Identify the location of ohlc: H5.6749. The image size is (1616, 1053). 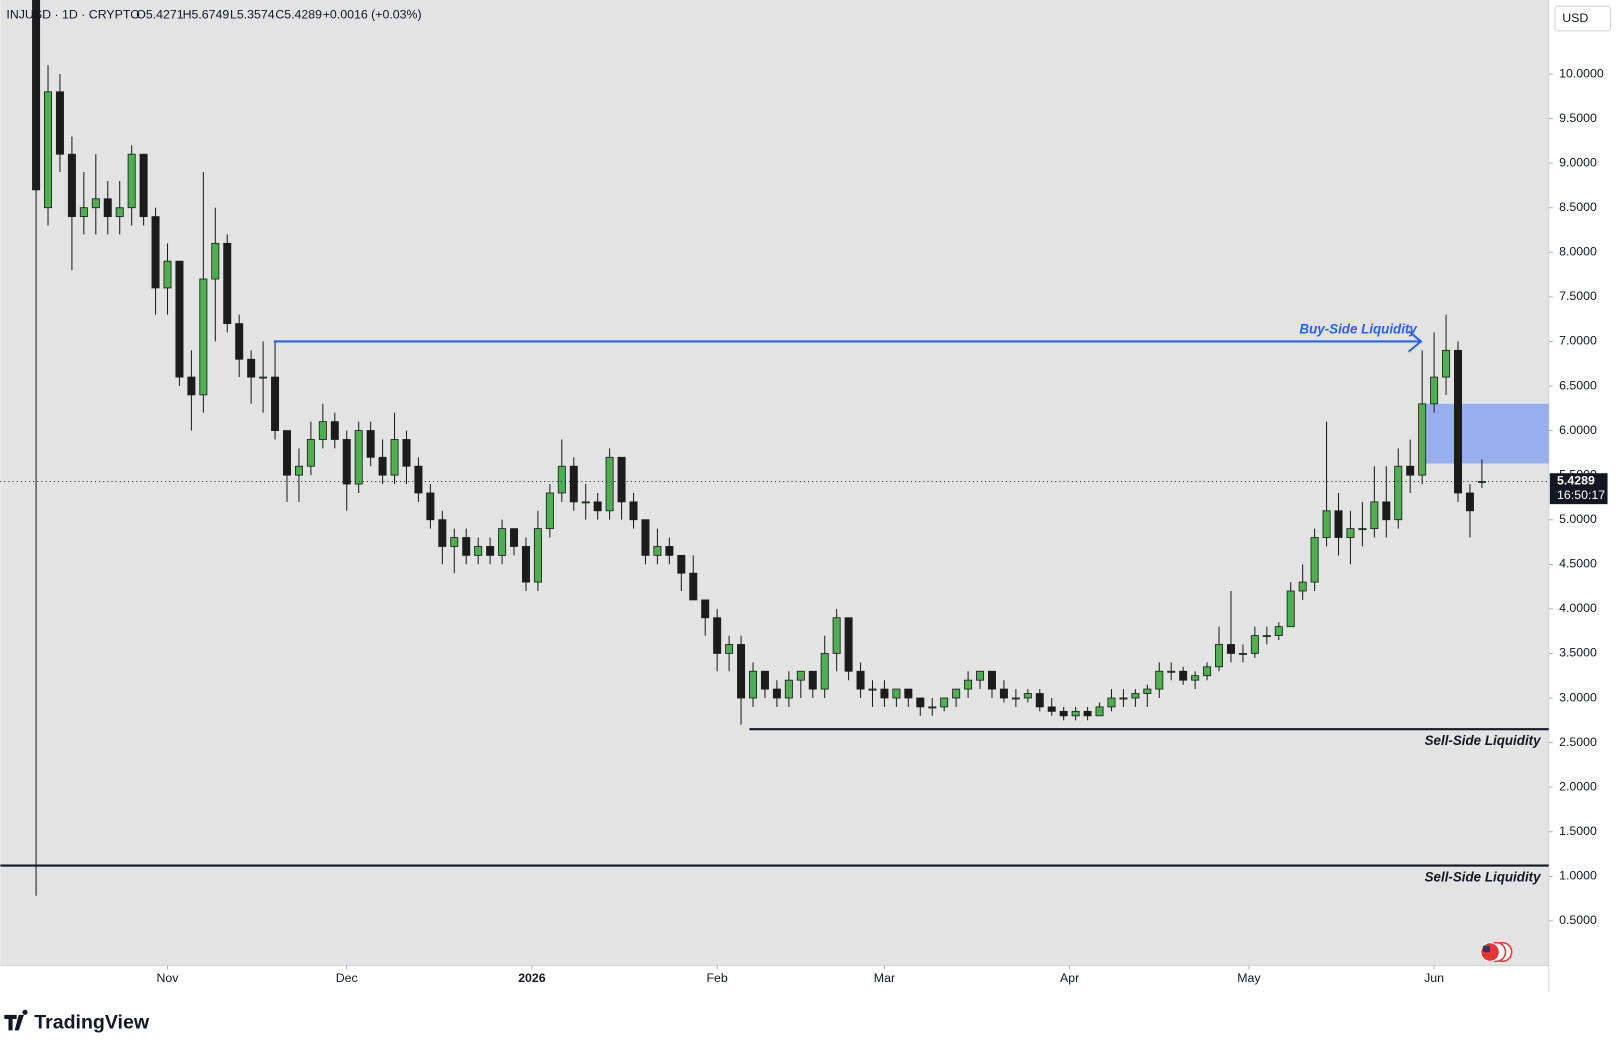
(206, 15).